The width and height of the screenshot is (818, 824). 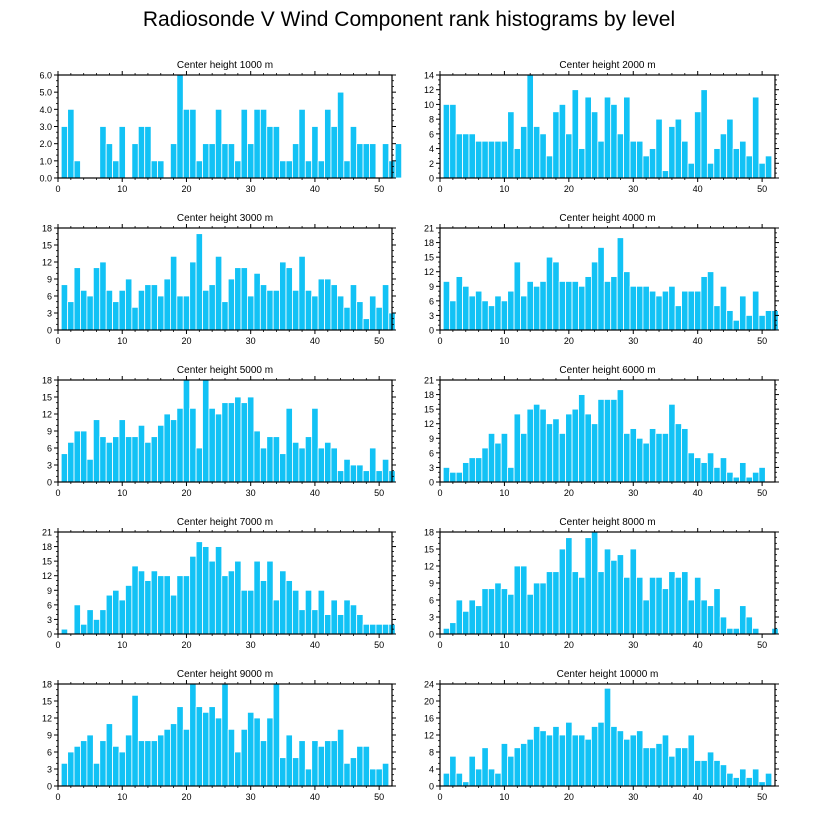 What do you see at coordinates (429, 533) in the screenshot?
I see `y-tick-label: 18` at bounding box center [429, 533].